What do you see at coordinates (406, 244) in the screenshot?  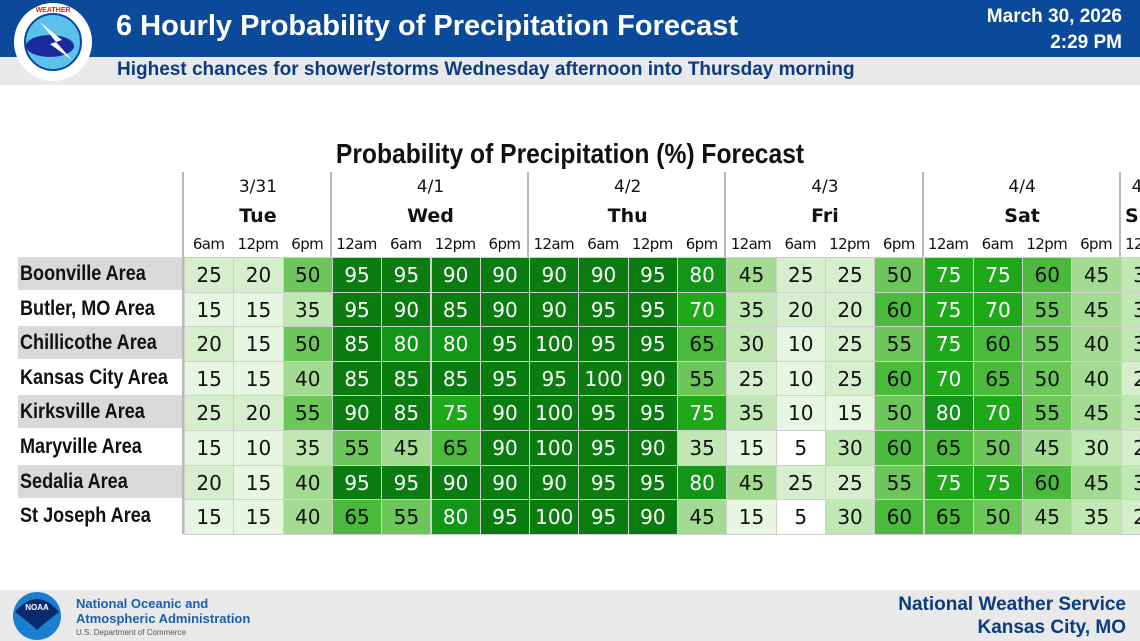 I see `time-label: 6am` at bounding box center [406, 244].